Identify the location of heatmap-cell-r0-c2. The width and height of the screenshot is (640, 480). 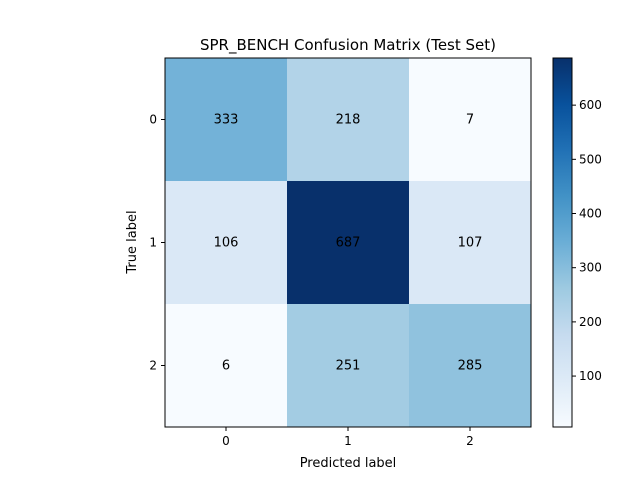
(470, 120).